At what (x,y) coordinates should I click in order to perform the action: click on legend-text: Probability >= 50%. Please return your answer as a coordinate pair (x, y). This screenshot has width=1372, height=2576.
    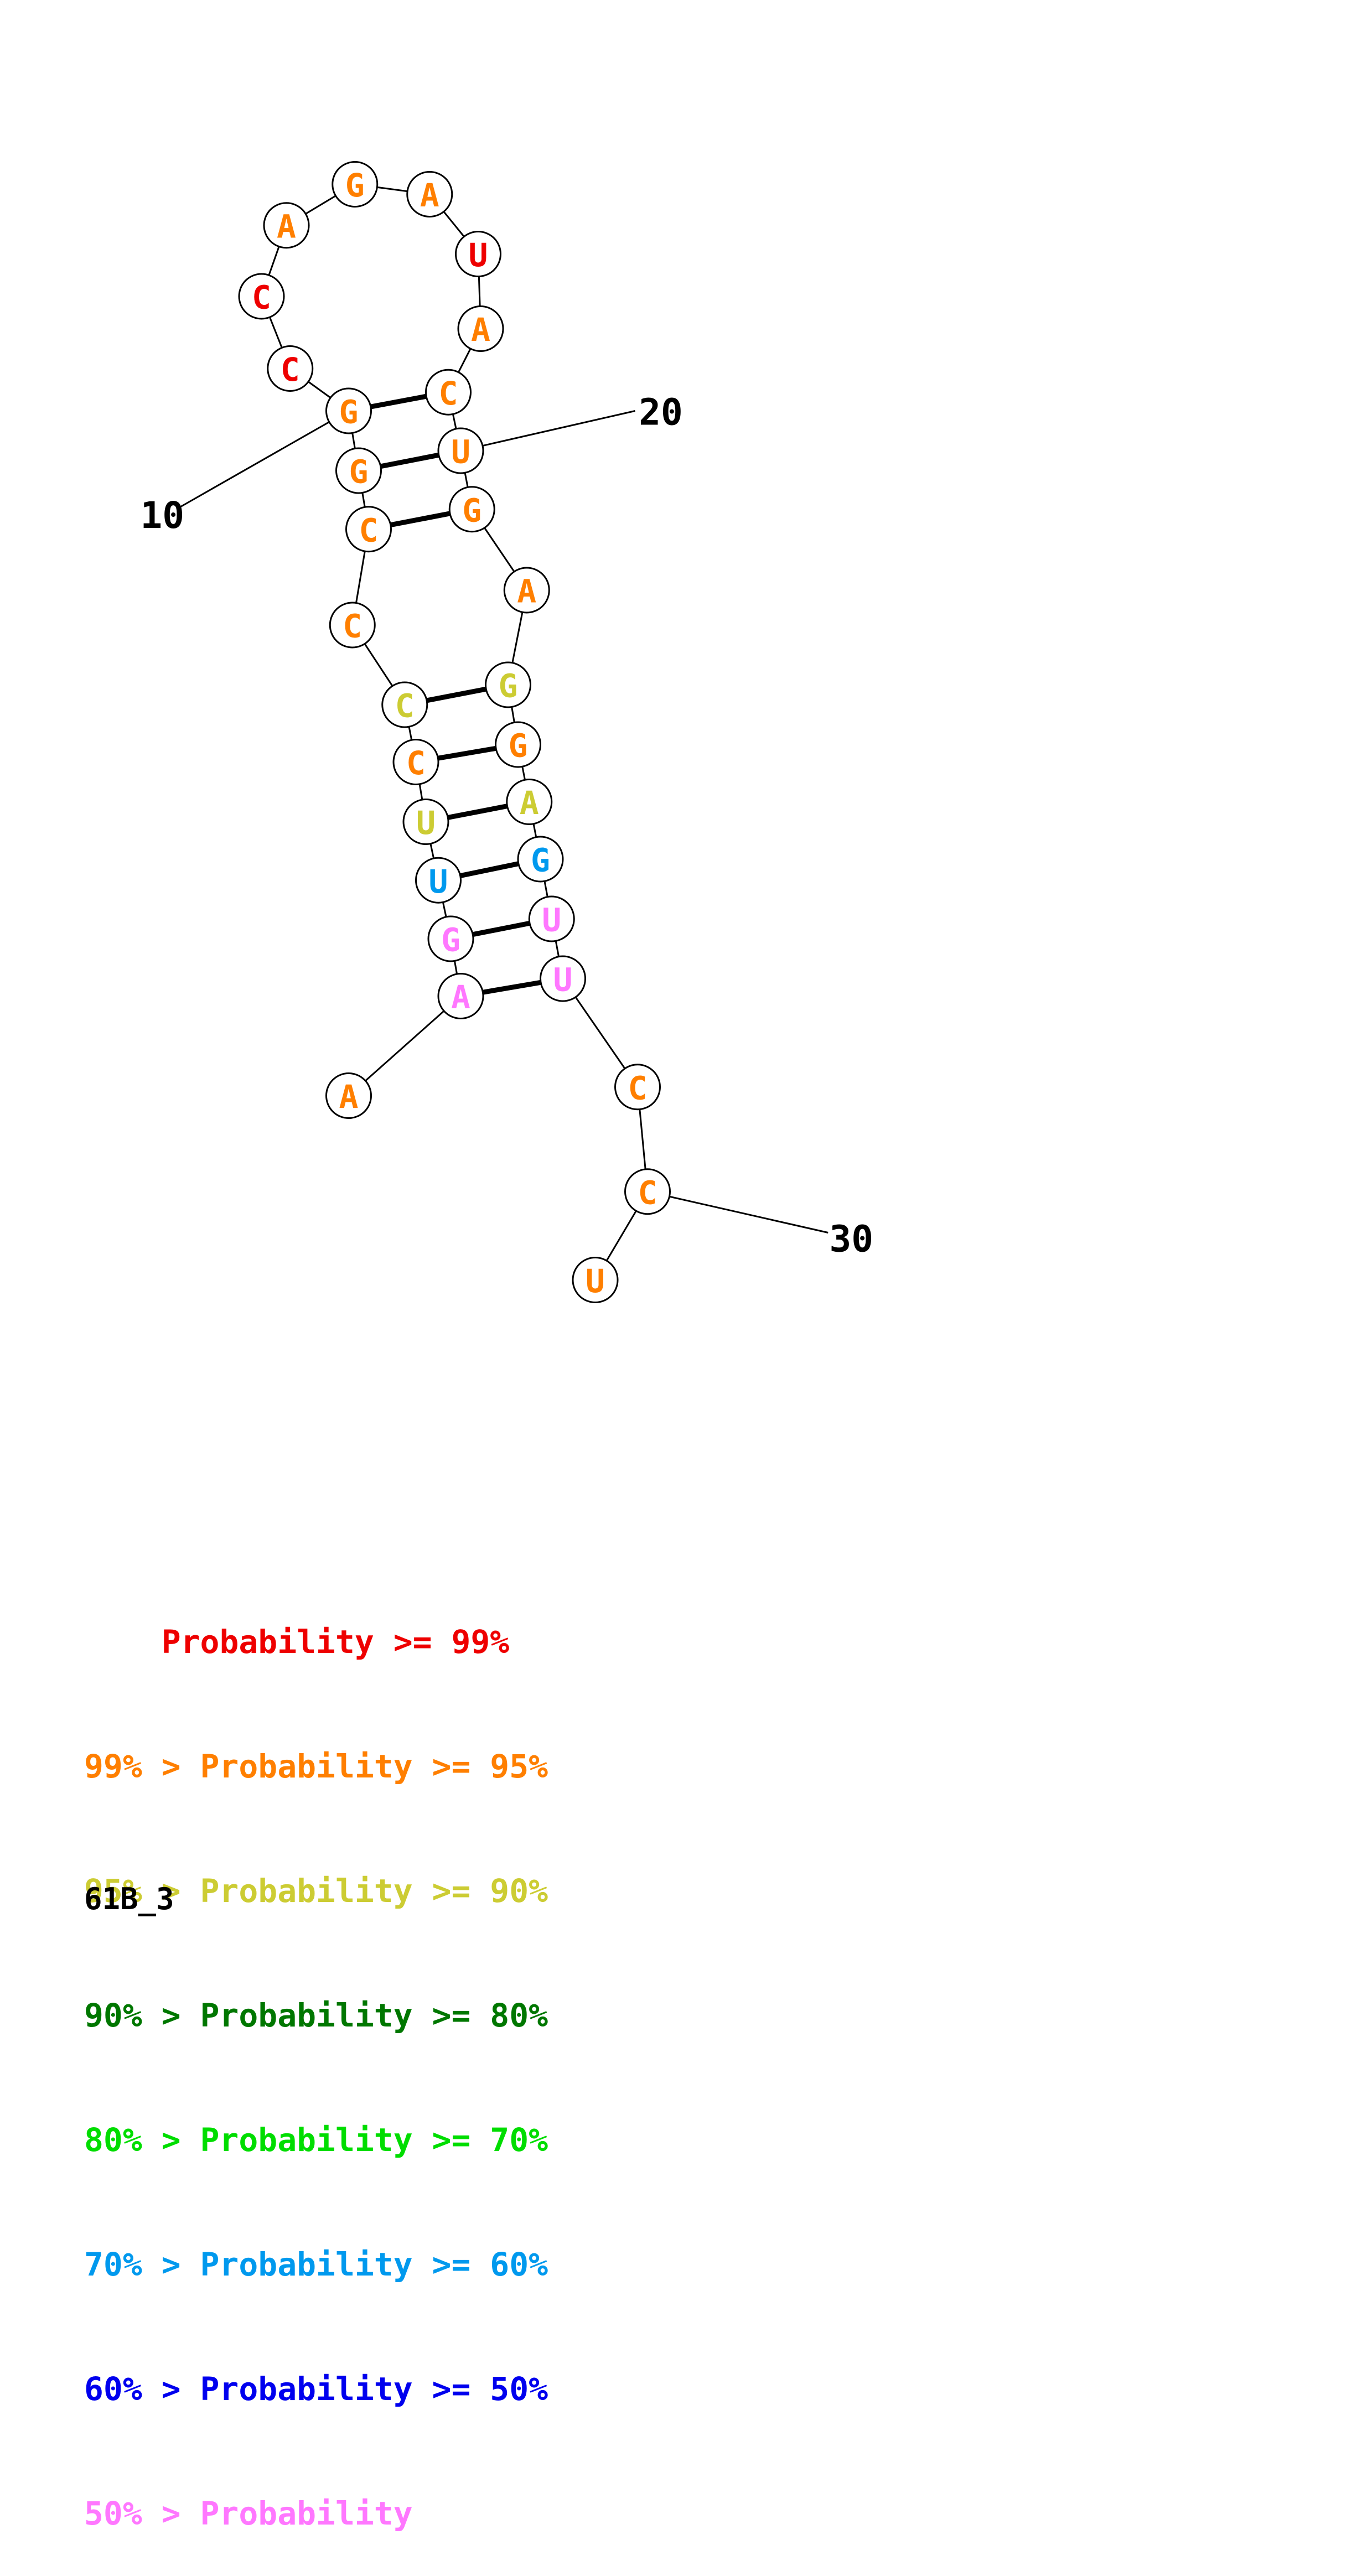
    Looking at the image, I should click on (374, 2389).